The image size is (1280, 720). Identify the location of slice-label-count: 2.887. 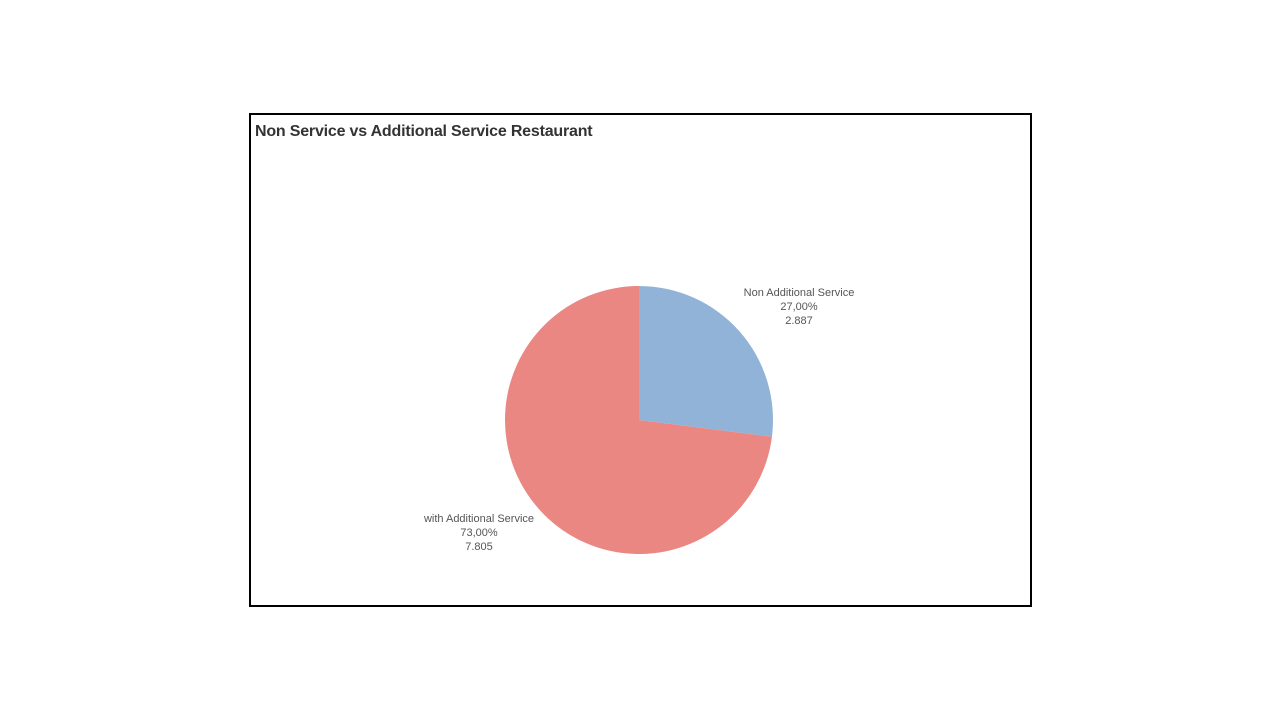
(799, 321).